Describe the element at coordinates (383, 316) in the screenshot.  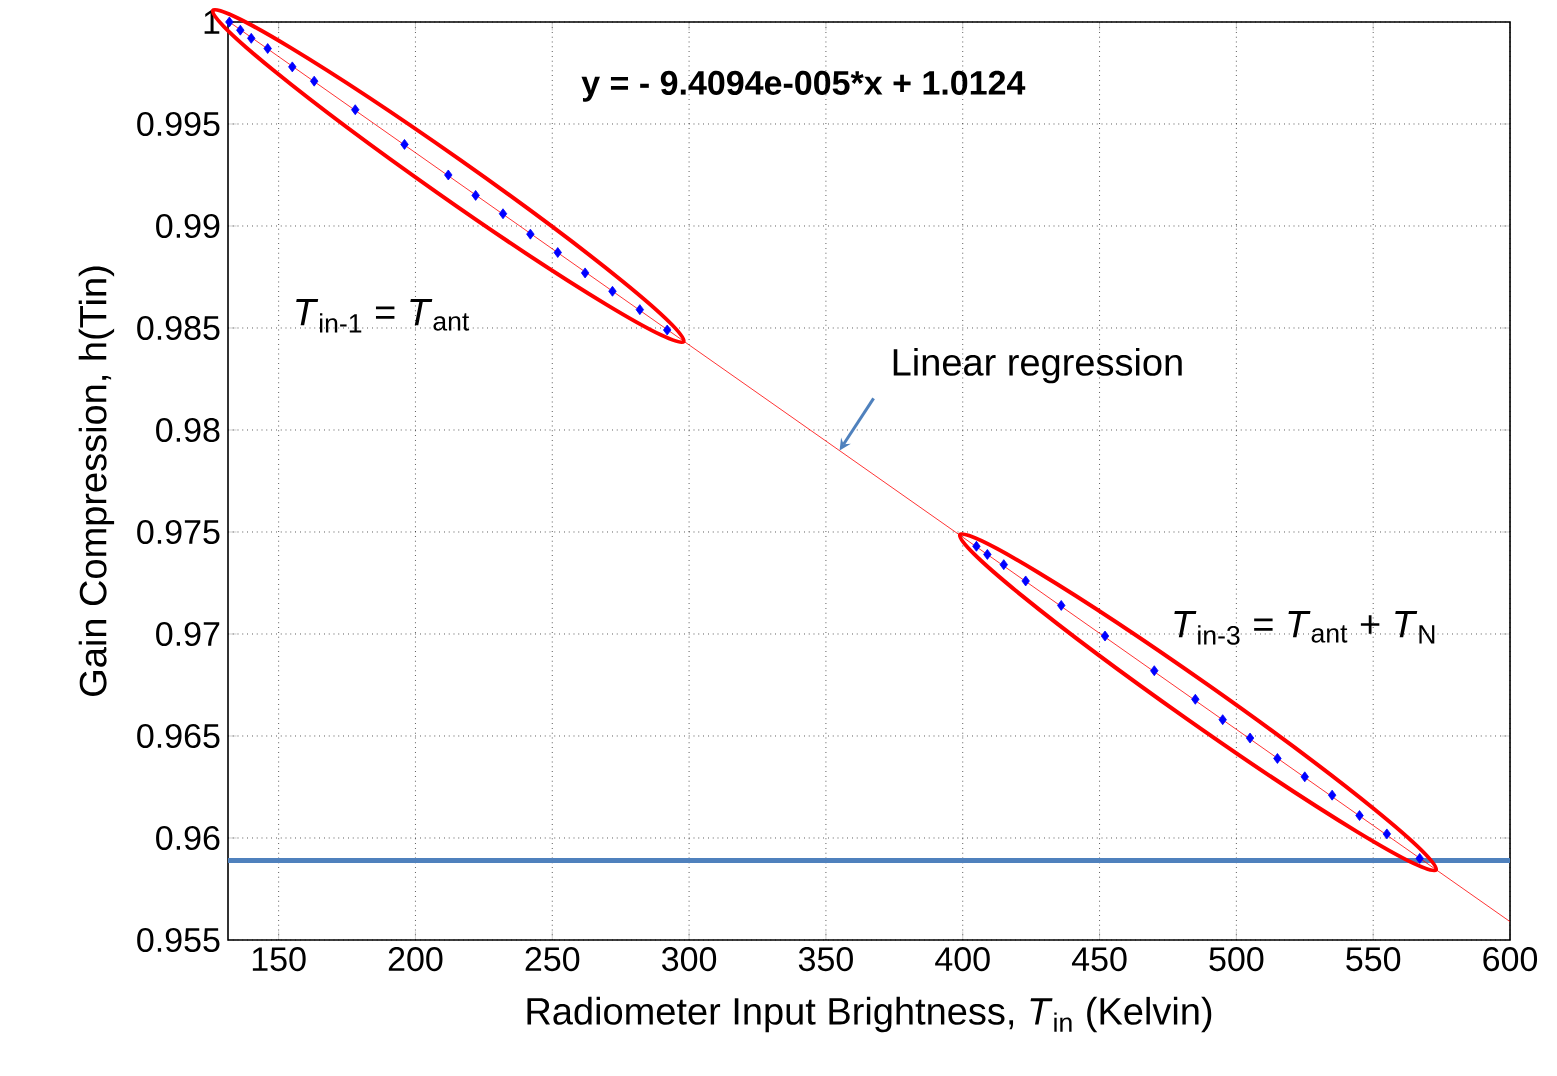
I see `annotation: T$_{in-1}$ = T$_{ant}$` at that location.